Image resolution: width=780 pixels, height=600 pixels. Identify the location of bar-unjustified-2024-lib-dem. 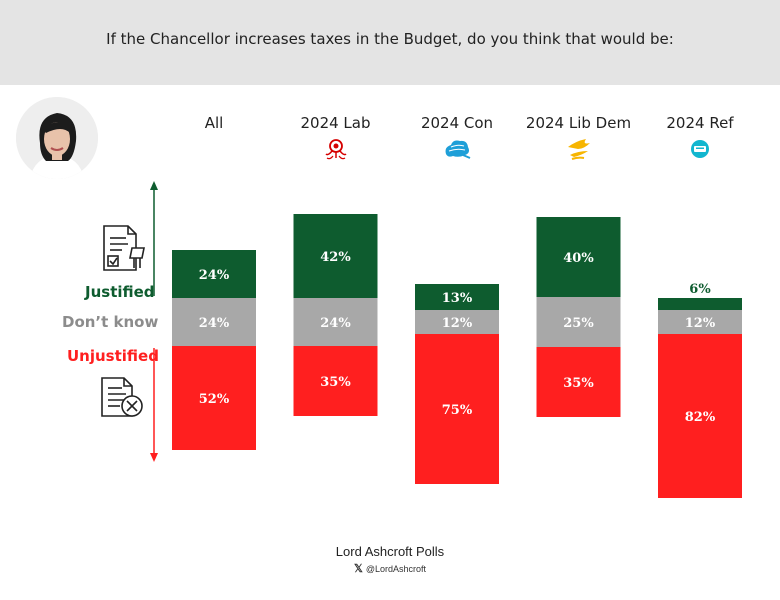
(578, 382).